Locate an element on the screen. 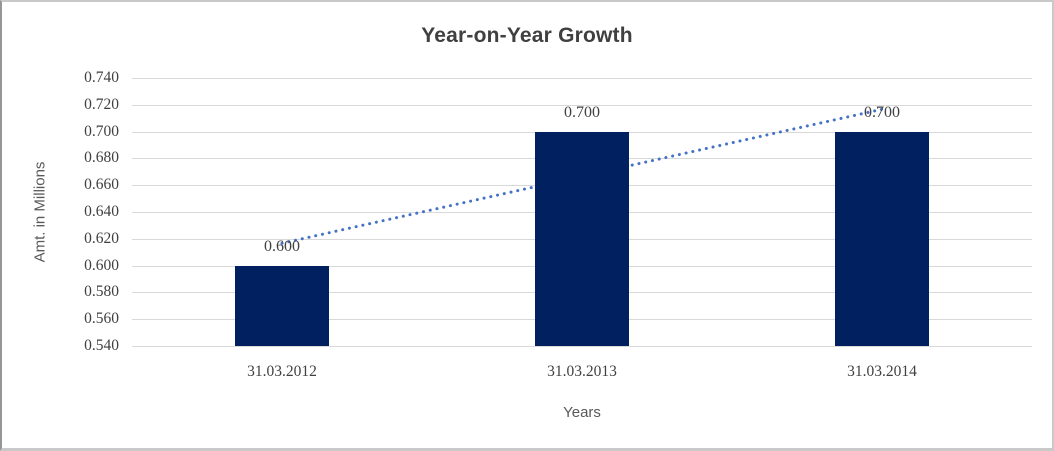  x-tick-label: 31.03.2012 is located at coordinates (282, 371).